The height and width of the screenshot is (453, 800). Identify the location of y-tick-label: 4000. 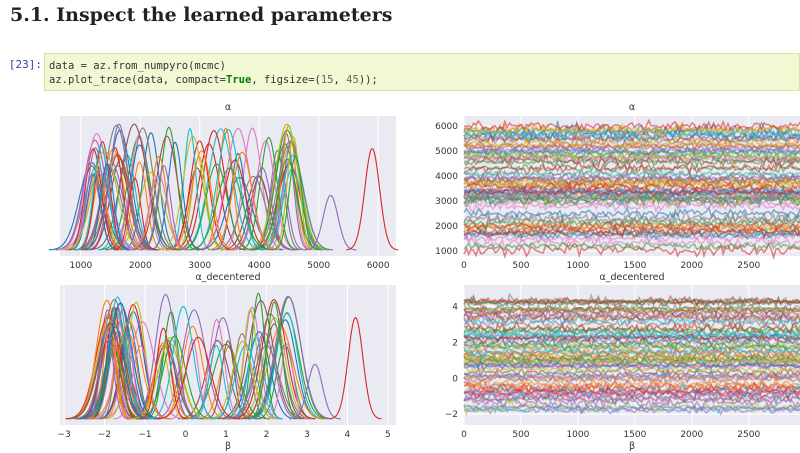
(446, 177).